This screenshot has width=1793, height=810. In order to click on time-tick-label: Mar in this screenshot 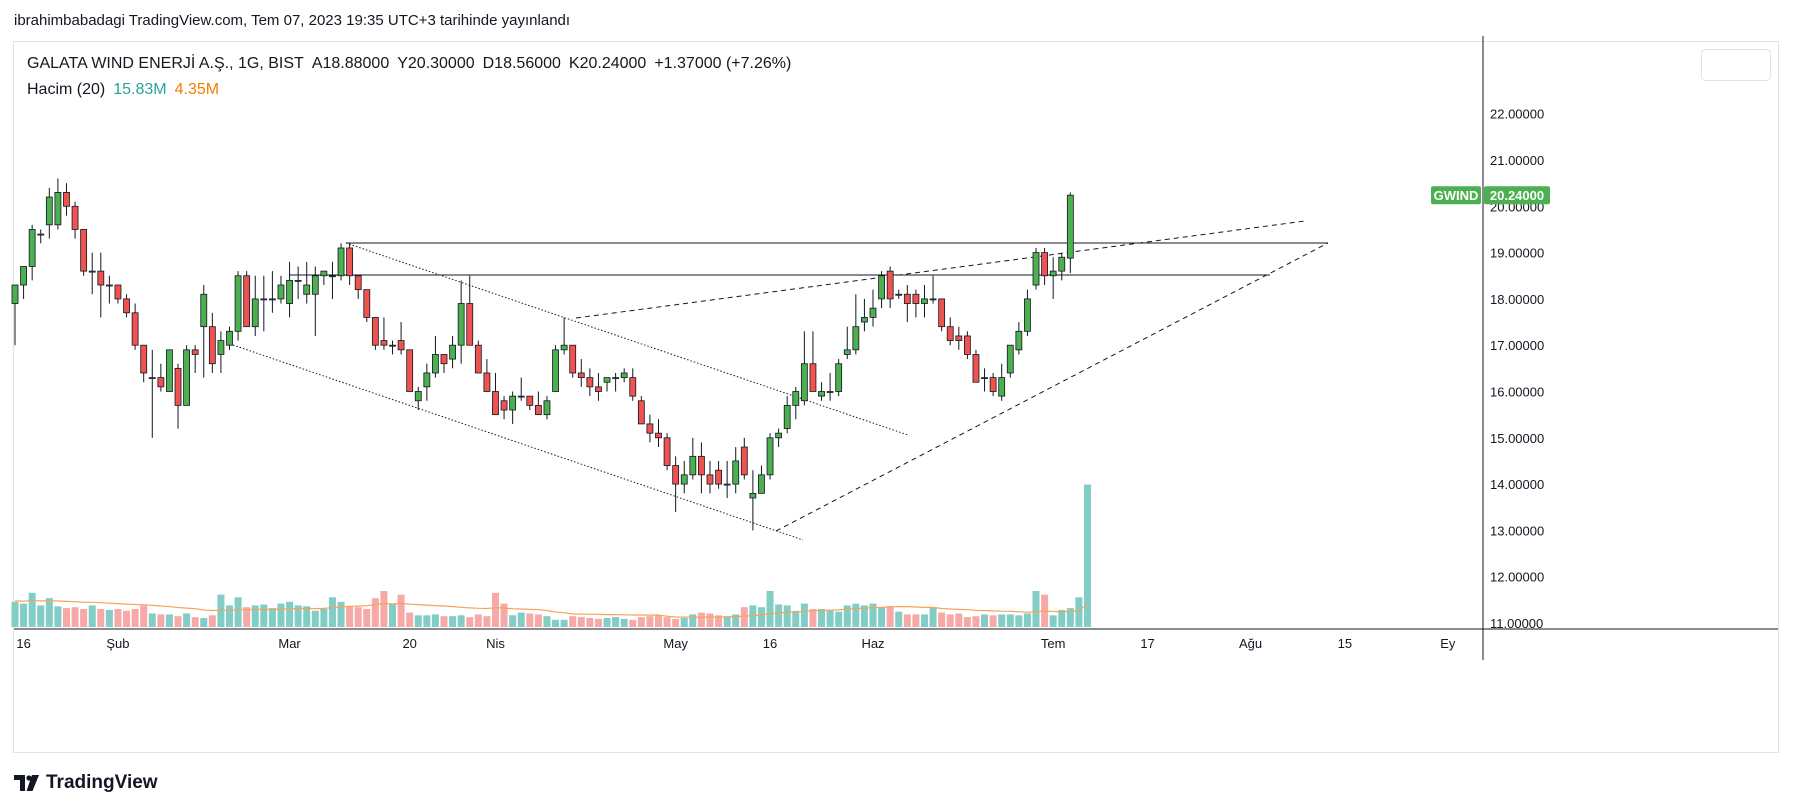, I will do `click(289, 643)`.